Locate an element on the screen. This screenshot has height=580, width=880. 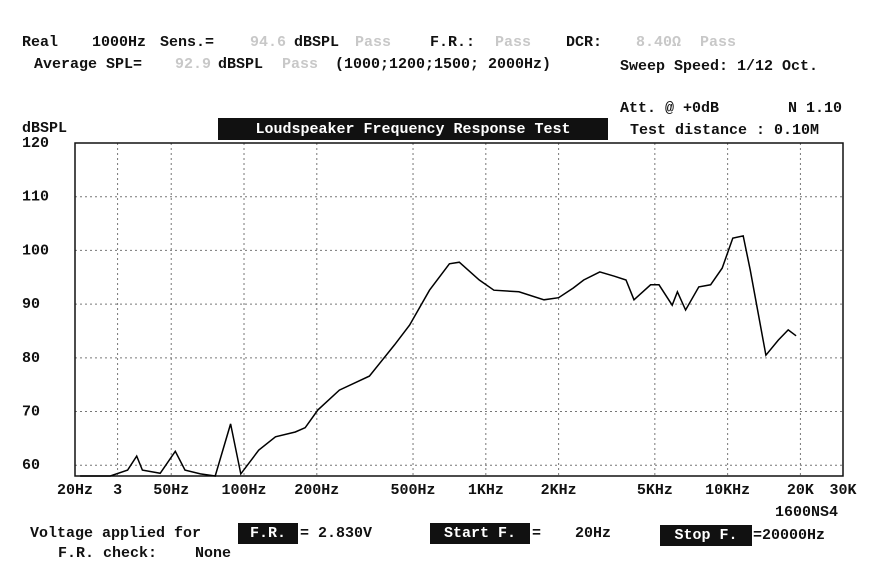
title-box is located at coordinates (413, 129).